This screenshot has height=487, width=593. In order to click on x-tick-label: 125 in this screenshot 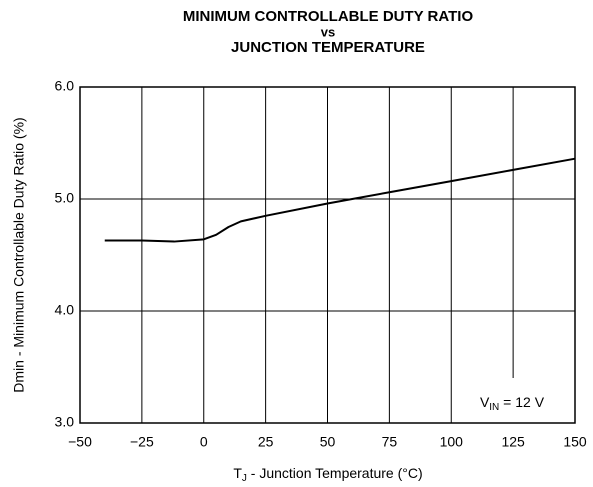, I will do `click(513, 442)`.